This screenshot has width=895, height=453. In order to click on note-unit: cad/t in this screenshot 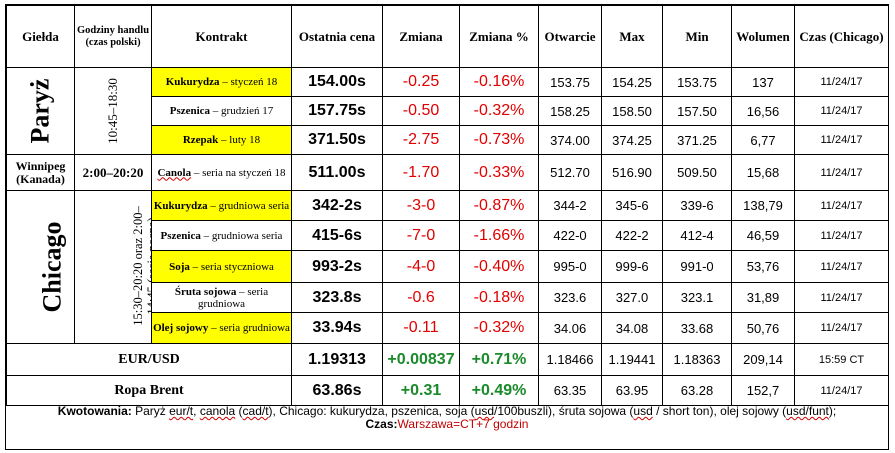, I will do `click(255, 411)`.